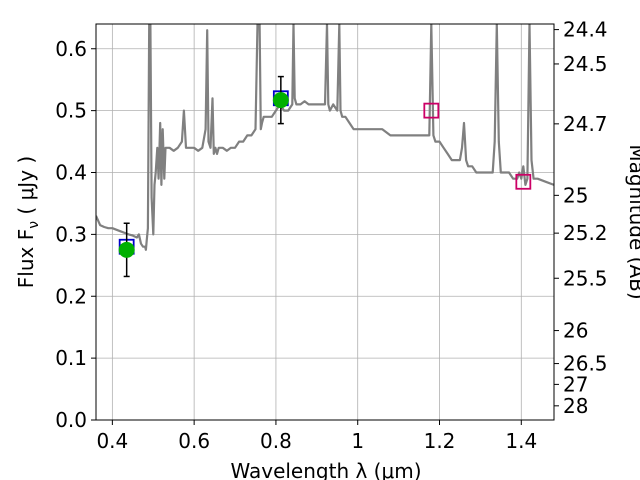 The width and height of the screenshot is (640, 480). I want to click on y2-tick-label: 25.2, so click(585, 233).